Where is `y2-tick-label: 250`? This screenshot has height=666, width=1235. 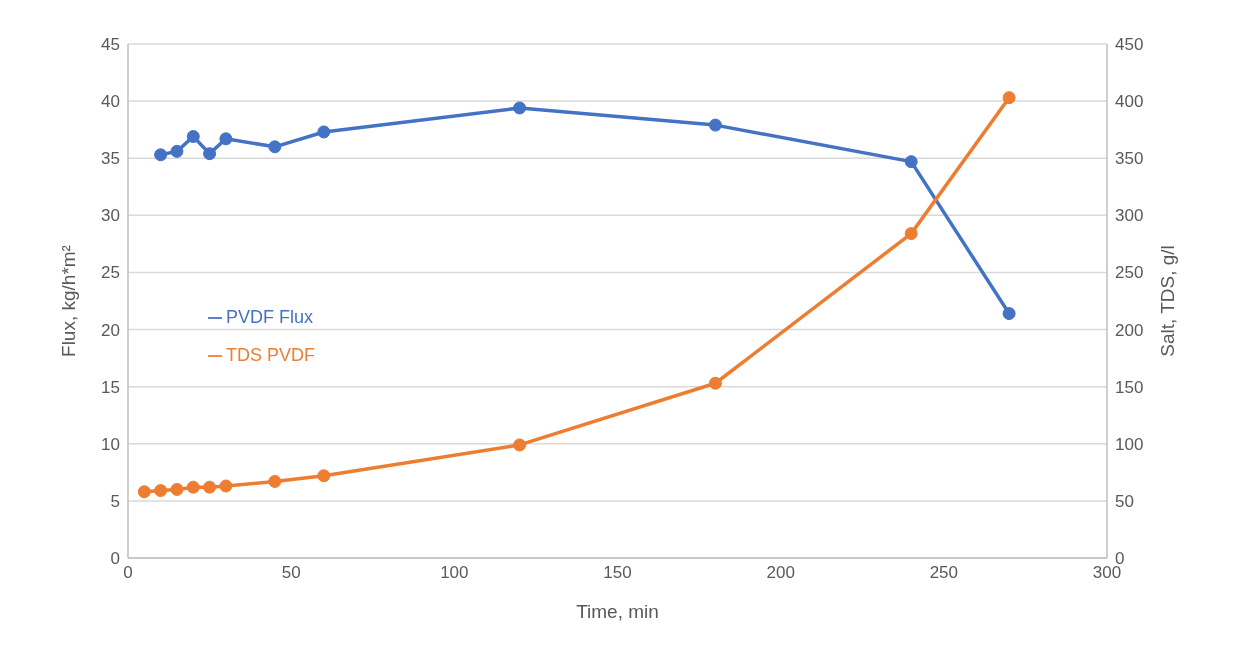
y2-tick-label: 250 is located at coordinates (1129, 273).